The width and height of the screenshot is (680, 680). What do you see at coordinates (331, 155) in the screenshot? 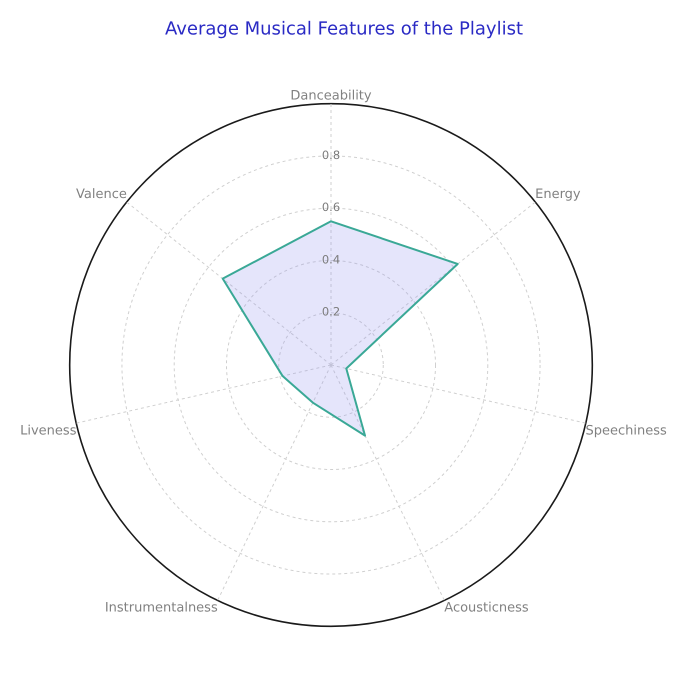
I see `y-tick-label: 0.8` at bounding box center [331, 155].